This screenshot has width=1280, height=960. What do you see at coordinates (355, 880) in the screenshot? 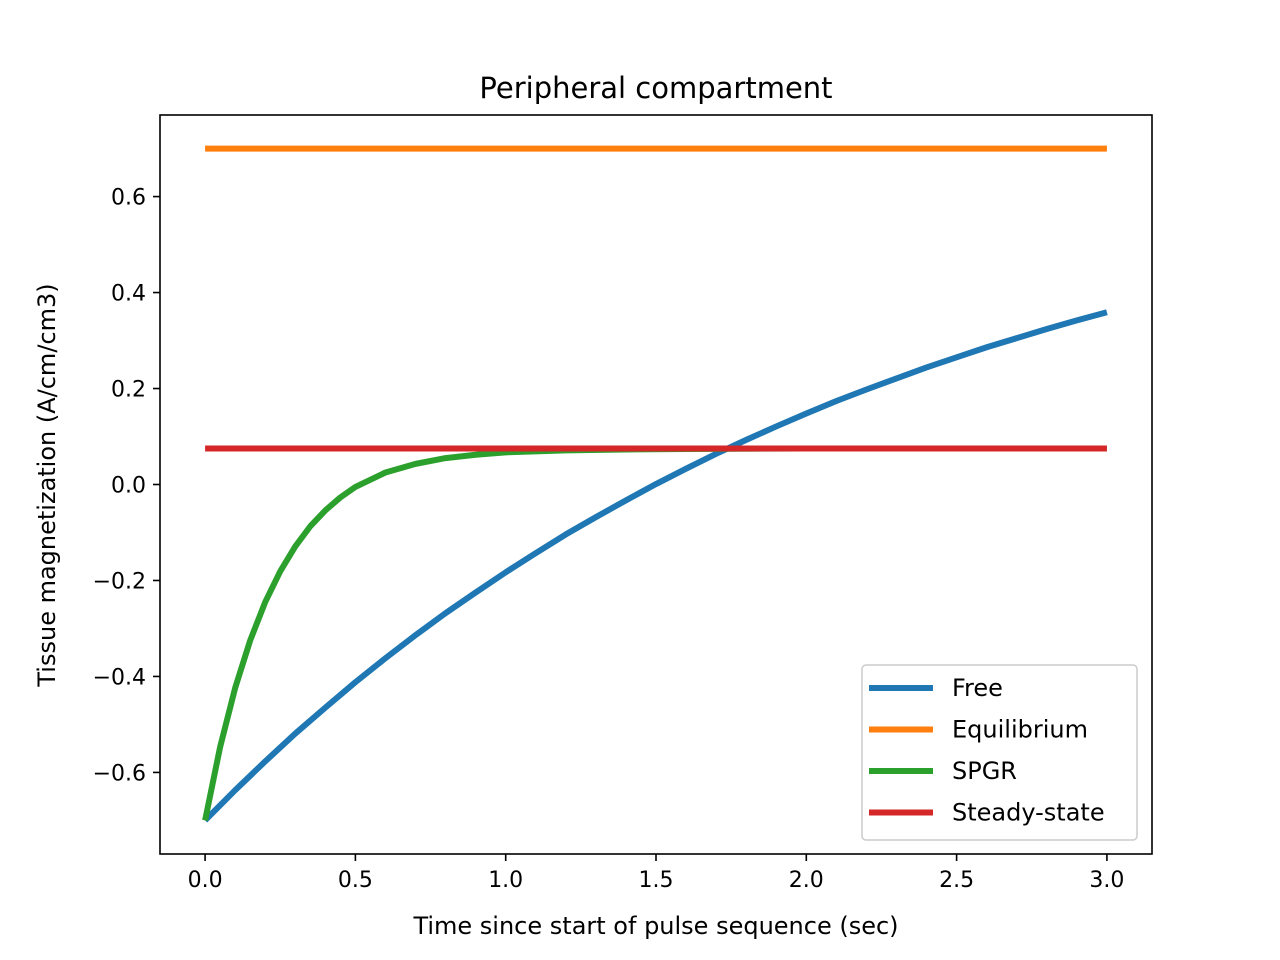
I see `x-tick-label: 0.5` at bounding box center [355, 880].